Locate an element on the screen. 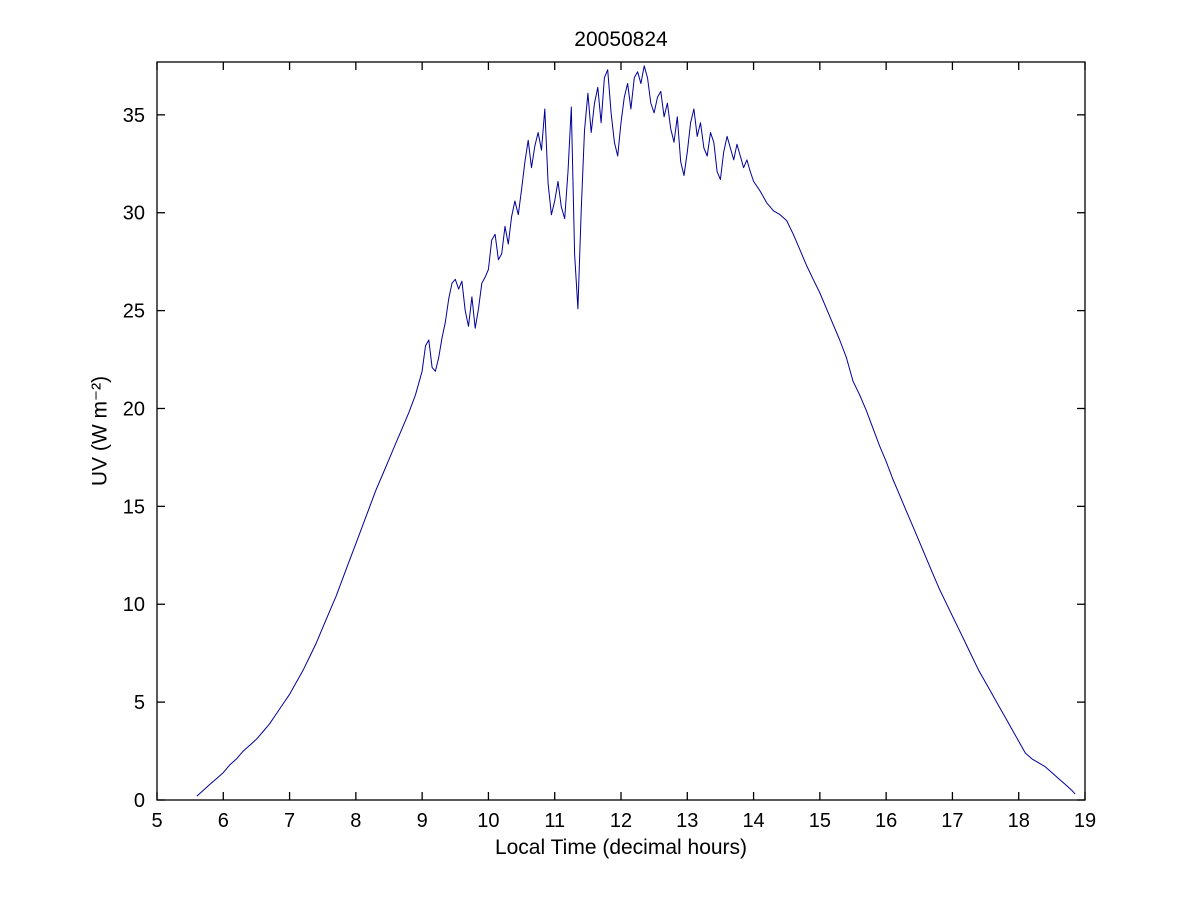 This screenshot has height=900, width=1200. y-tick-label: 5 is located at coordinates (139, 703).